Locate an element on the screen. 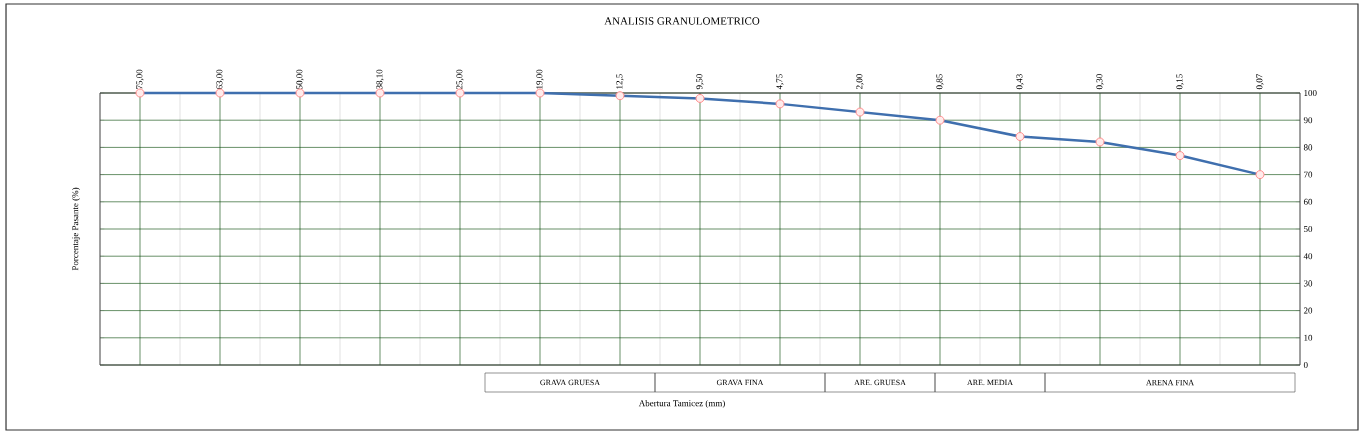 The width and height of the screenshot is (1364, 434). x-tick-label: 63,00 is located at coordinates (220, 79).